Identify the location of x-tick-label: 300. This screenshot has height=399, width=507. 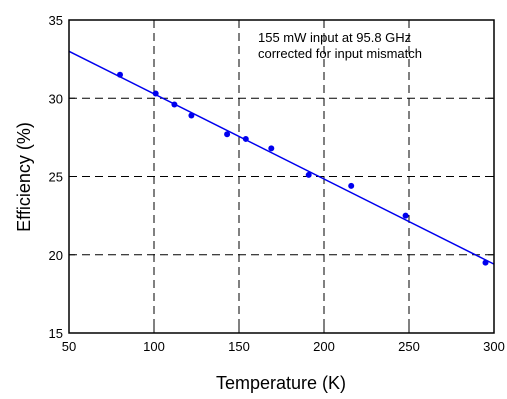
(494, 346).